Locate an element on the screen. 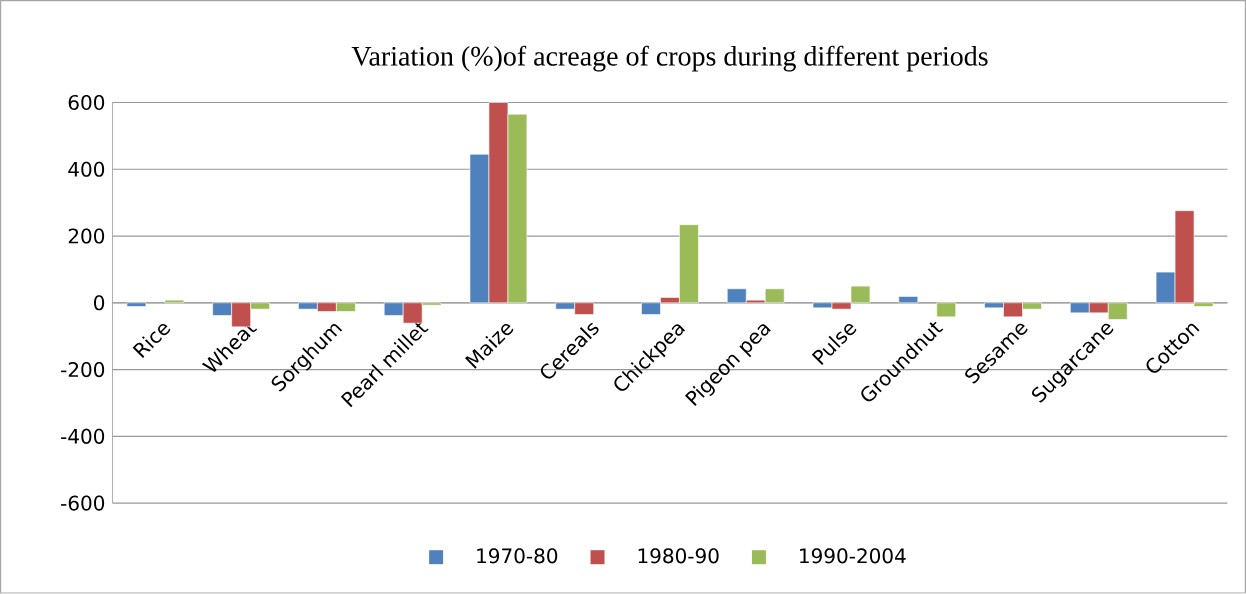  y-tick-label: 400 is located at coordinates (86, 169).